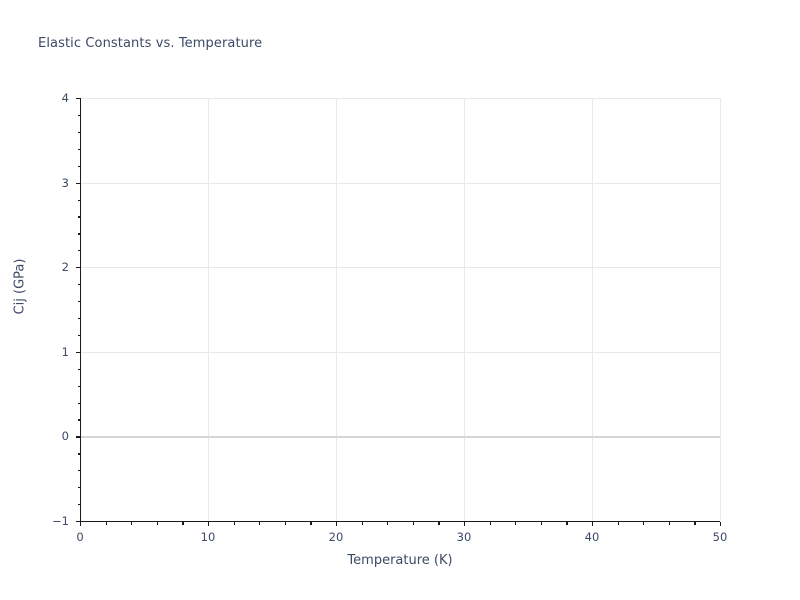 Image resolution: width=800 pixels, height=600 pixels. What do you see at coordinates (336, 537) in the screenshot?
I see `tick-label-x: 20` at bounding box center [336, 537].